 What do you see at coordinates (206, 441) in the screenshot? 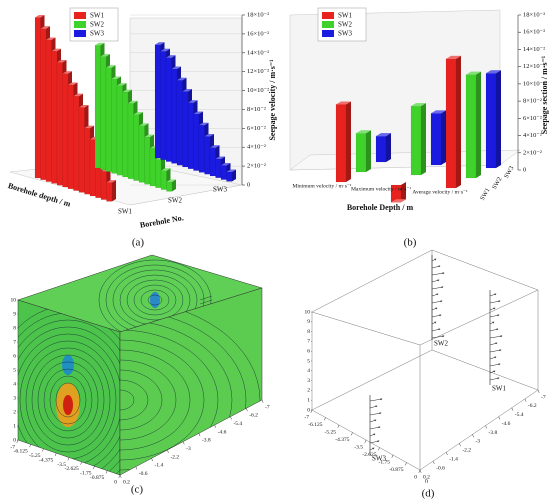
I see `yticks-tick-label: -3.8` at bounding box center [206, 441].